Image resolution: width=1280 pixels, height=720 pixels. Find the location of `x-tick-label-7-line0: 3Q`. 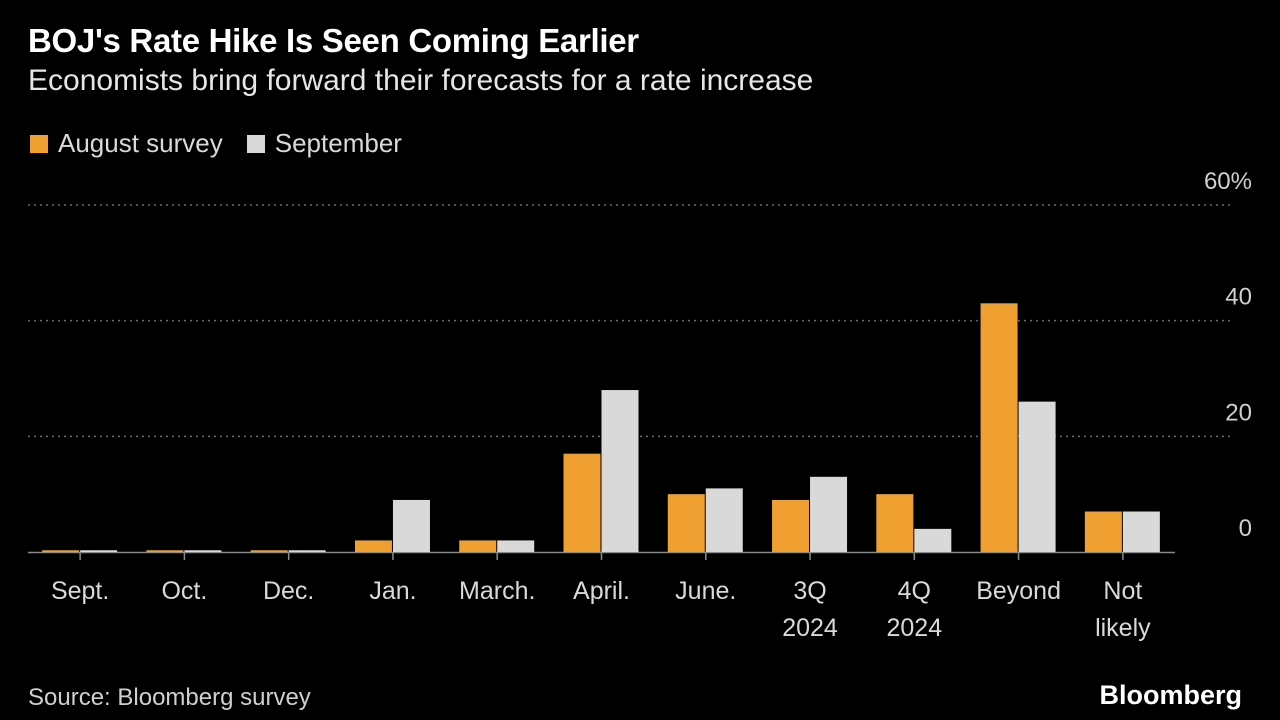

x-tick-label-7-line0: 3Q is located at coordinates (809, 591).